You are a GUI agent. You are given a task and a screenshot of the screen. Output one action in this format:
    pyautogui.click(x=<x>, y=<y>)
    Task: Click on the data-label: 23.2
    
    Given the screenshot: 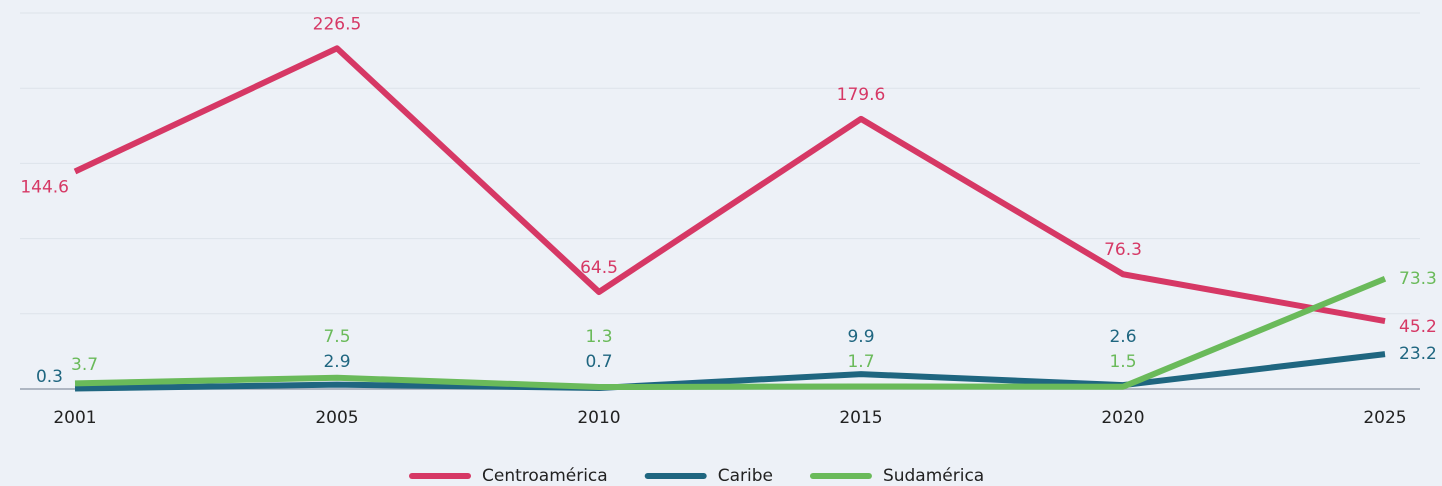 What is the action you would take?
    pyautogui.click(x=1418, y=354)
    